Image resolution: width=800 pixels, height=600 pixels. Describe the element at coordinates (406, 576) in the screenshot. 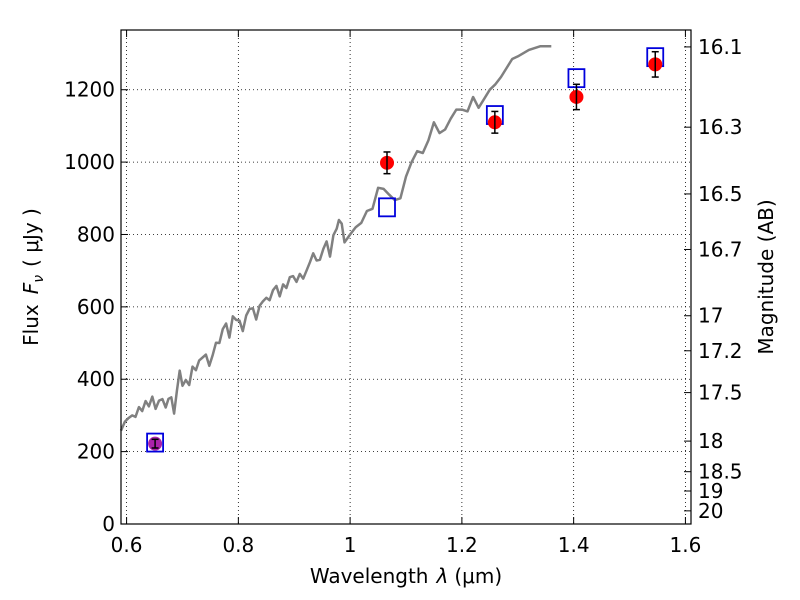

I see `x-axis-label: Wavelength λ (μm)` at that location.